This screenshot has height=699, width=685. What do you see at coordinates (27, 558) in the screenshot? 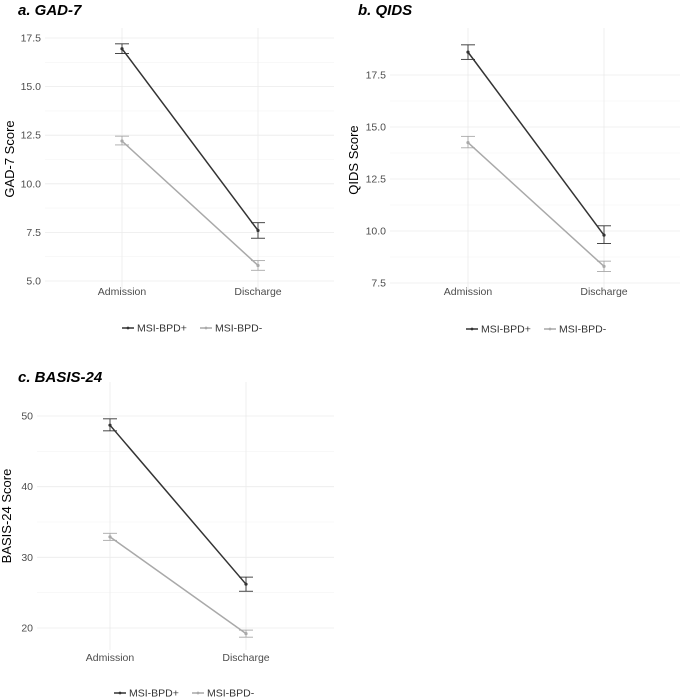
I see `y-tick-label: 30` at bounding box center [27, 558].